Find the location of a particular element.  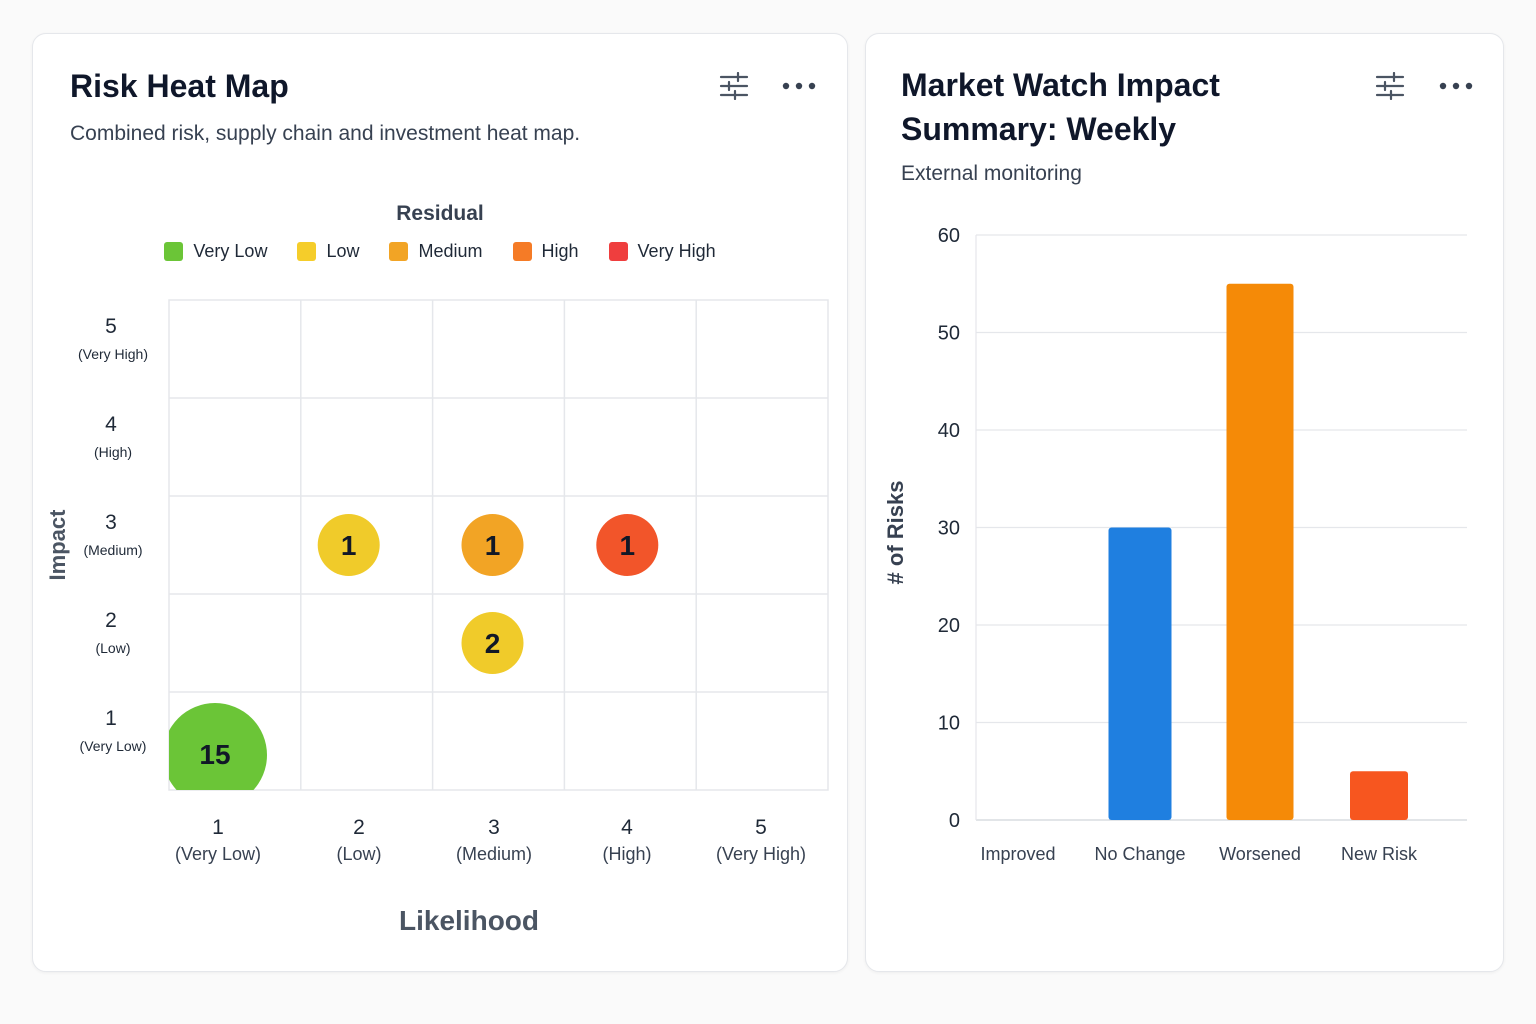

y-tick-label: 60 is located at coordinates (949, 236).